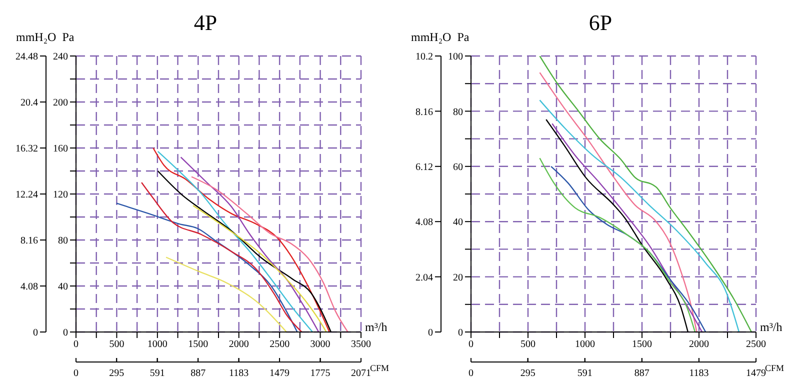 This screenshot has height=387, width=800. What do you see at coordinates (424, 278) in the screenshot?
I see `y2-tick-label: 2.04` at bounding box center [424, 278].